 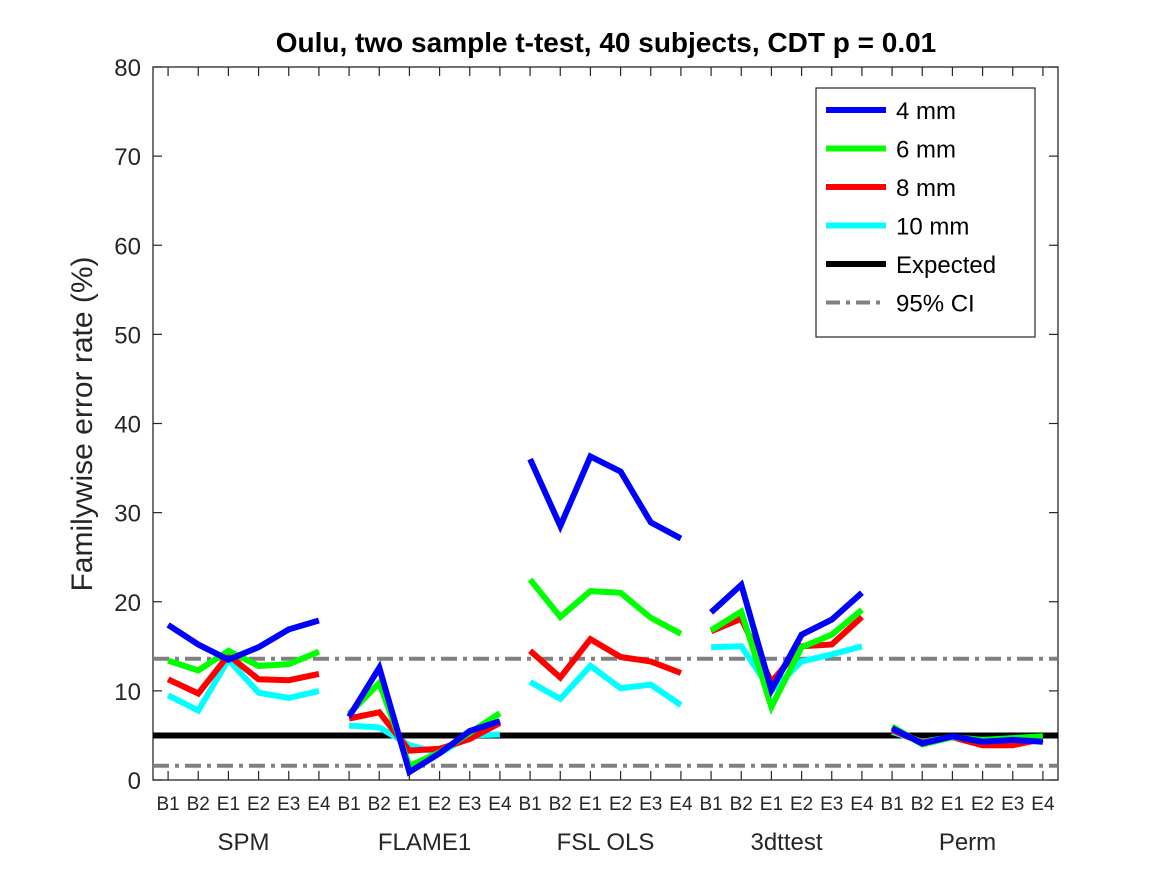 I want to click on legend-label: Expected, so click(x=946, y=265).